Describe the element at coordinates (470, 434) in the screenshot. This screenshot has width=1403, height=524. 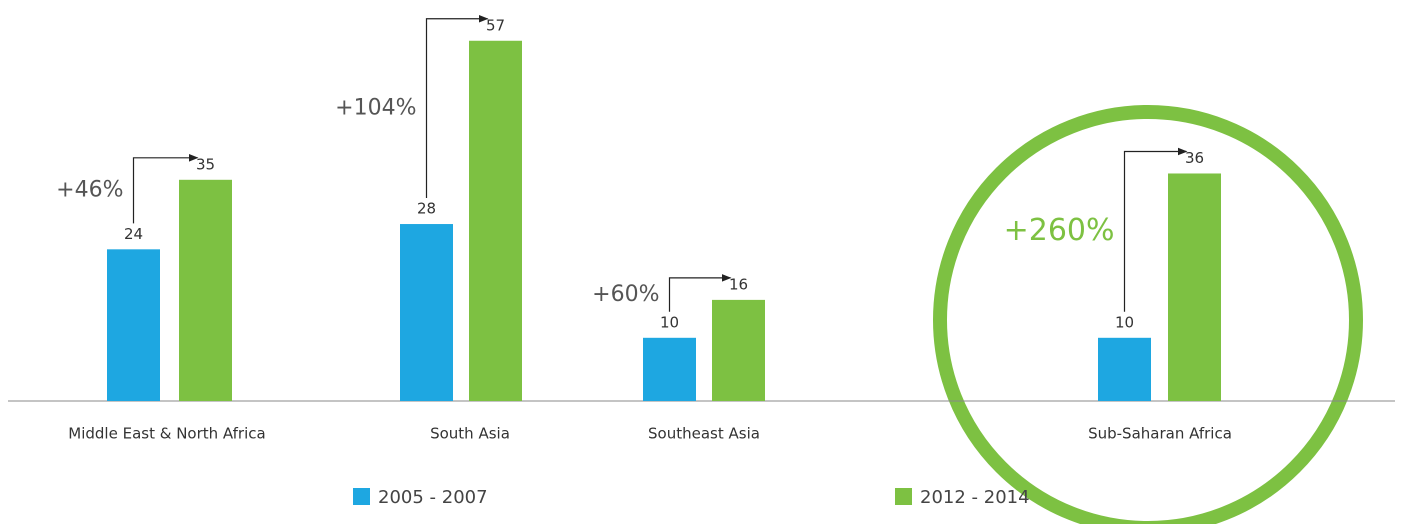
I see `x-tick-label: South Asia` at that location.